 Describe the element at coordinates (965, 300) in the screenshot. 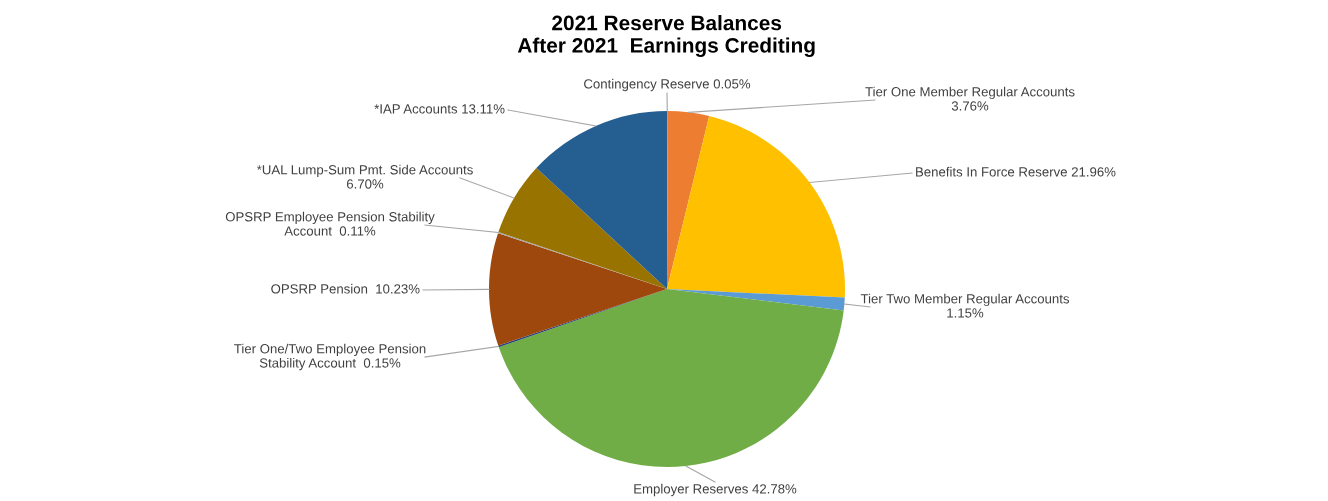

I see `slice-label: Tier Two Member Regular Accounts` at that location.